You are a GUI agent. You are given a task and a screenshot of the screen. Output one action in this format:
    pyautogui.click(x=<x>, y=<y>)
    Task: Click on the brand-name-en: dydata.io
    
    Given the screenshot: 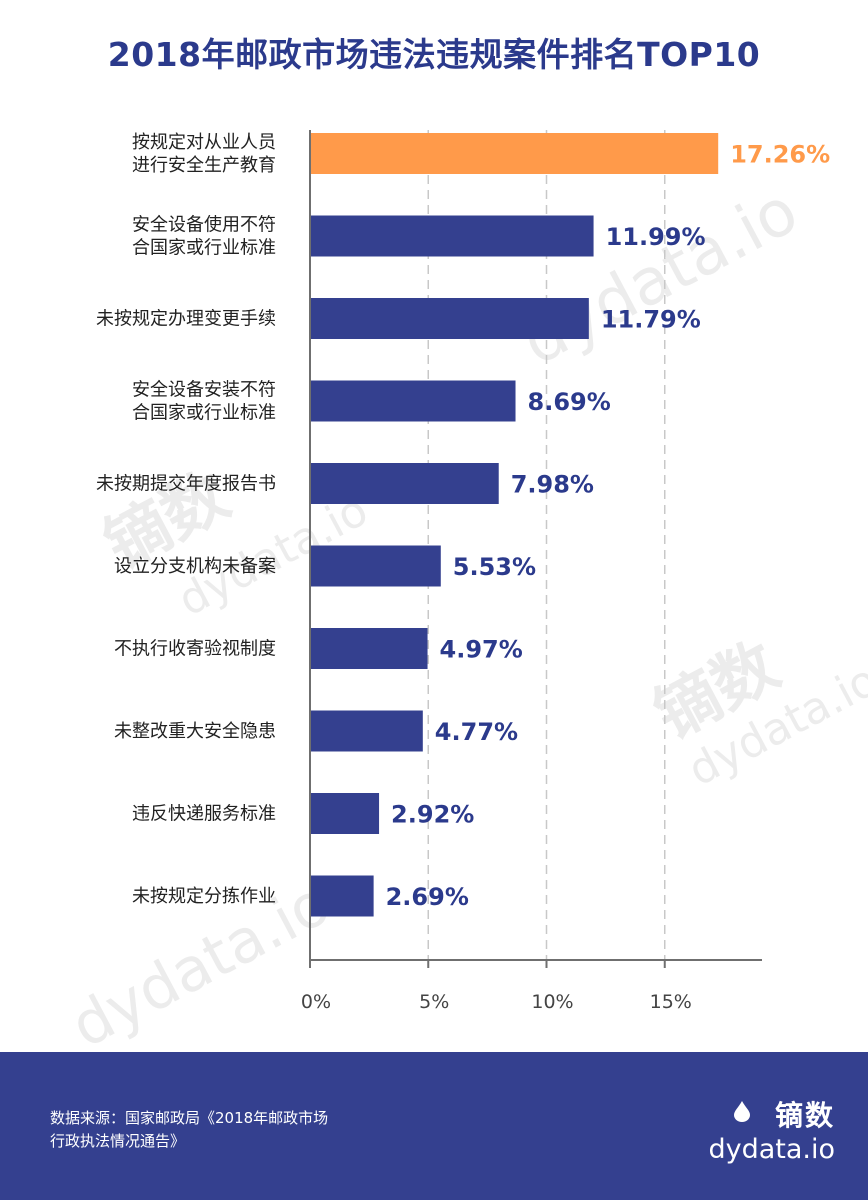 What is the action you would take?
    pyautogui.click(x=771, y=1149)
    